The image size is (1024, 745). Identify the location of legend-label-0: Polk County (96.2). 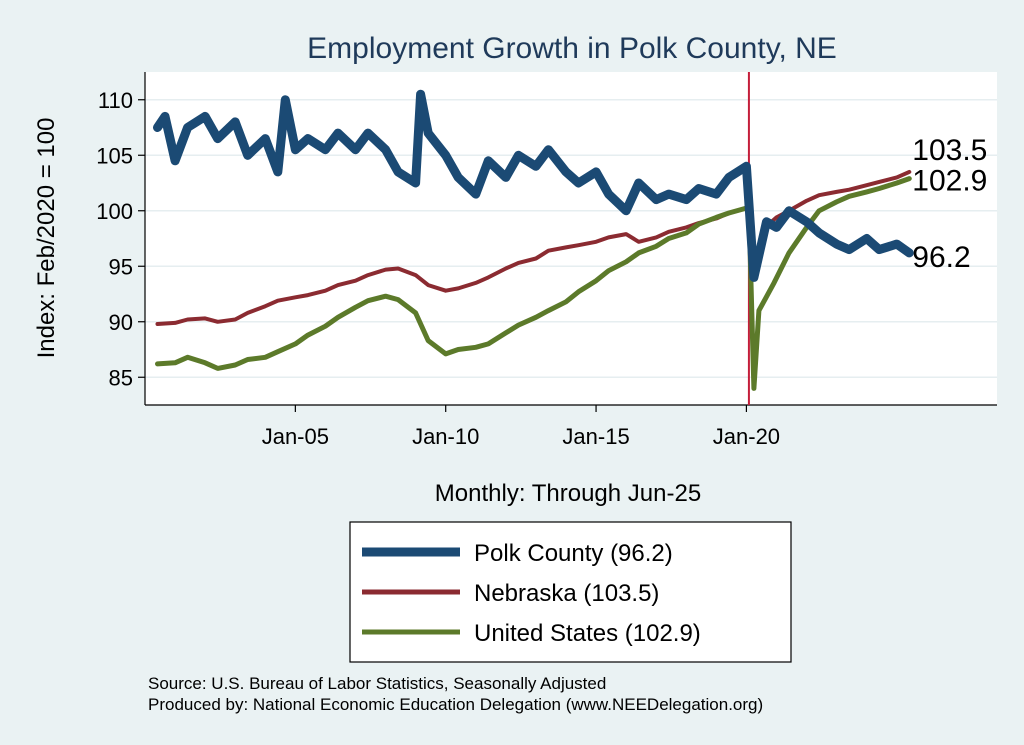
(573, 553).